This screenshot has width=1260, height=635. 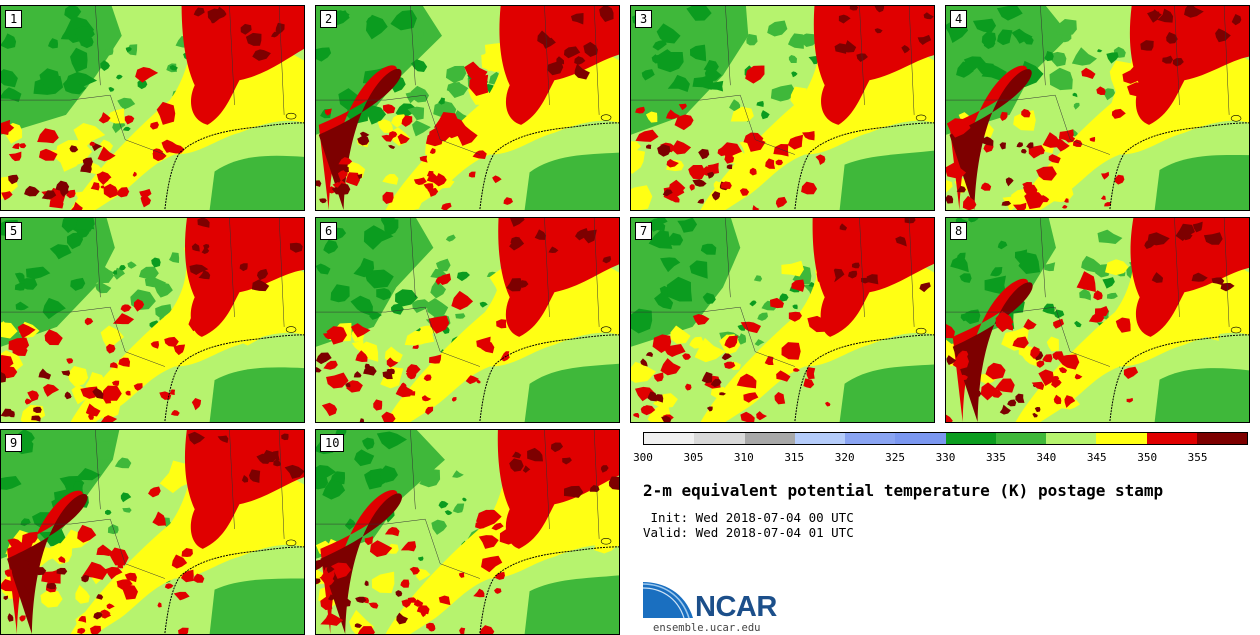 I want to click on colorbar-tick-label: 355, so click(x=1197, y=457).